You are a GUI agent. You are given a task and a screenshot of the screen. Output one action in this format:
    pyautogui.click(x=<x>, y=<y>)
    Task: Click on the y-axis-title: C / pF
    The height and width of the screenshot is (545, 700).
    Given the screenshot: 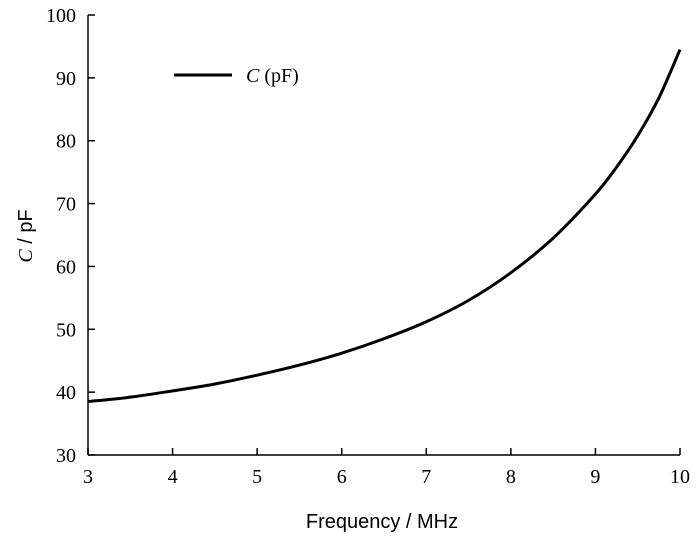 What is the action you would take?
    pyautogui.click(x=26, y=235)
    